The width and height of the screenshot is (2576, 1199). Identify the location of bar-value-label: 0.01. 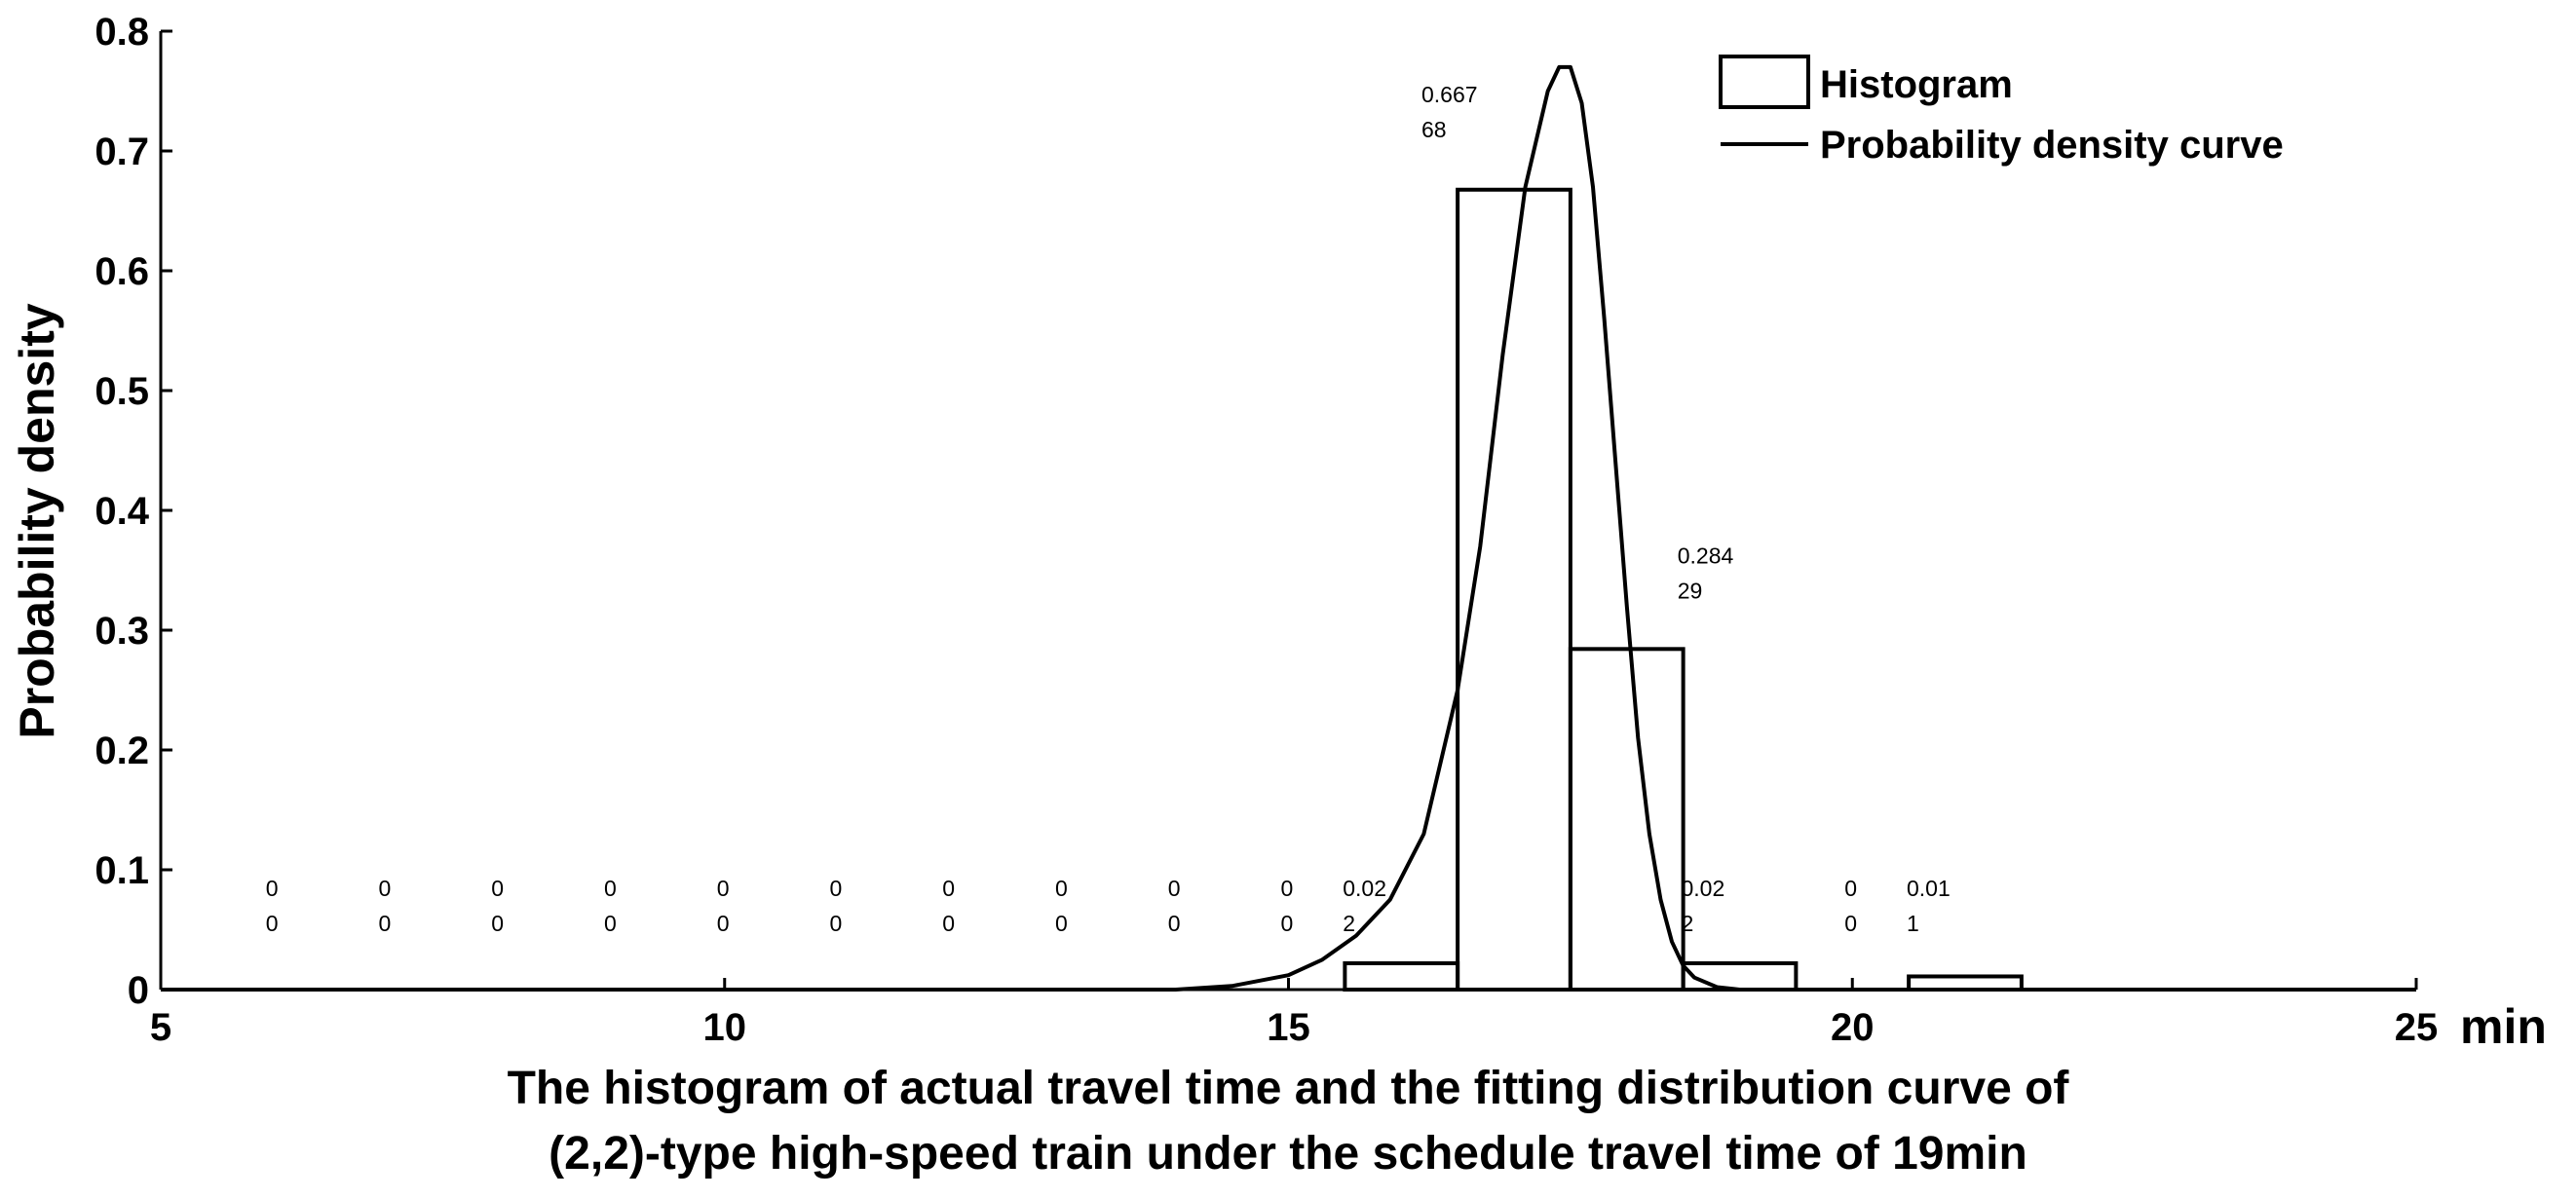
(1929, 888).